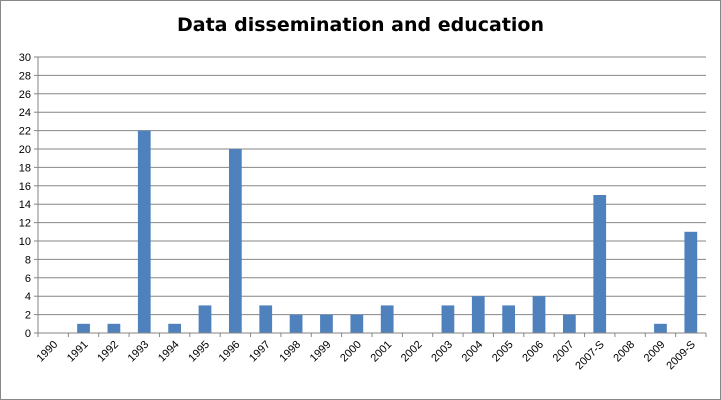 The height and width of the screenshot is (400, 721). What do you see at coordinates (25, 168) in the screenshot?
I see `y-tick-label: 18` at bounding box center [25, 168].